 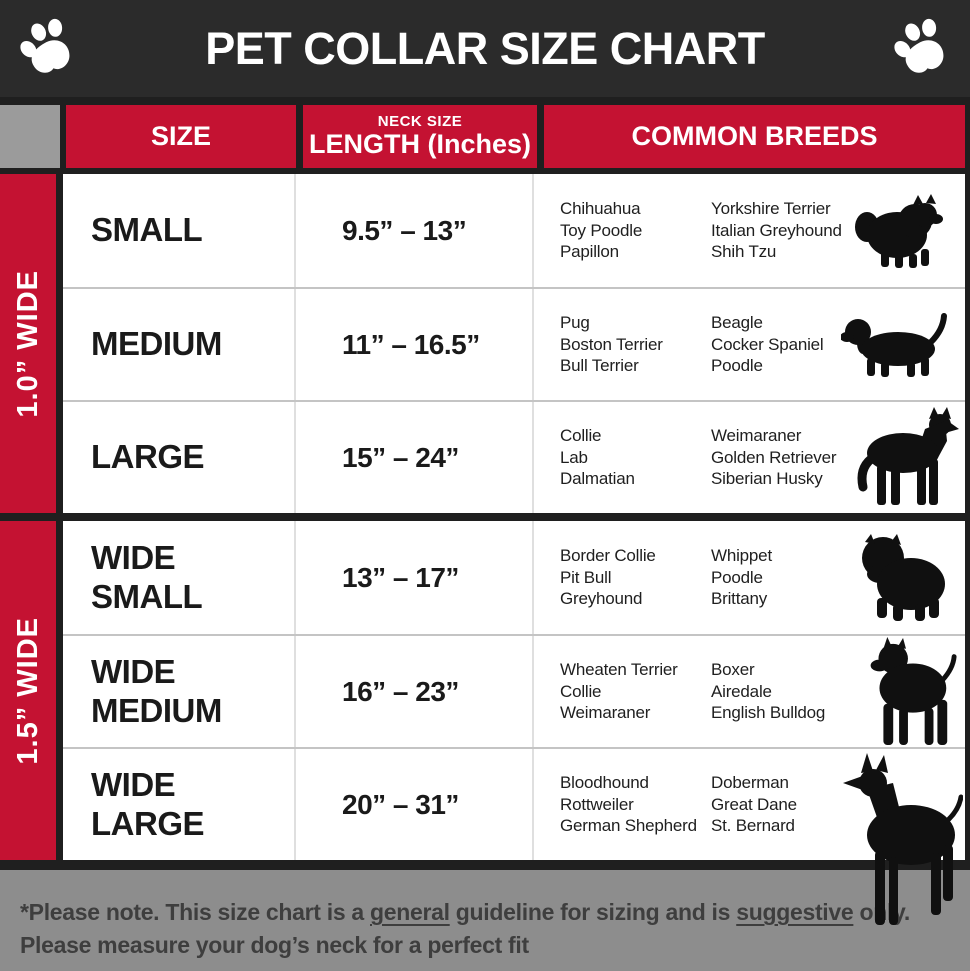 I want to click on breeds-list: Border Collie Pit Bull Greyhound, so click(x=608, y=577).